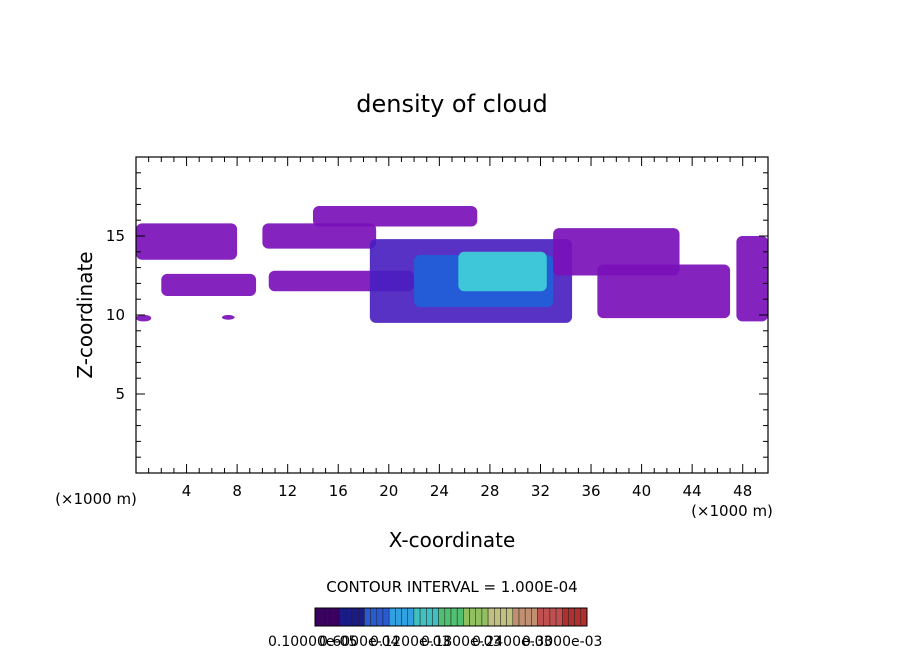 This screenshot has width=904, height=654. What do you see at coordinates (452, 264) in the screenshot?
I see `cloud-field` at bounding box center [452, 264].